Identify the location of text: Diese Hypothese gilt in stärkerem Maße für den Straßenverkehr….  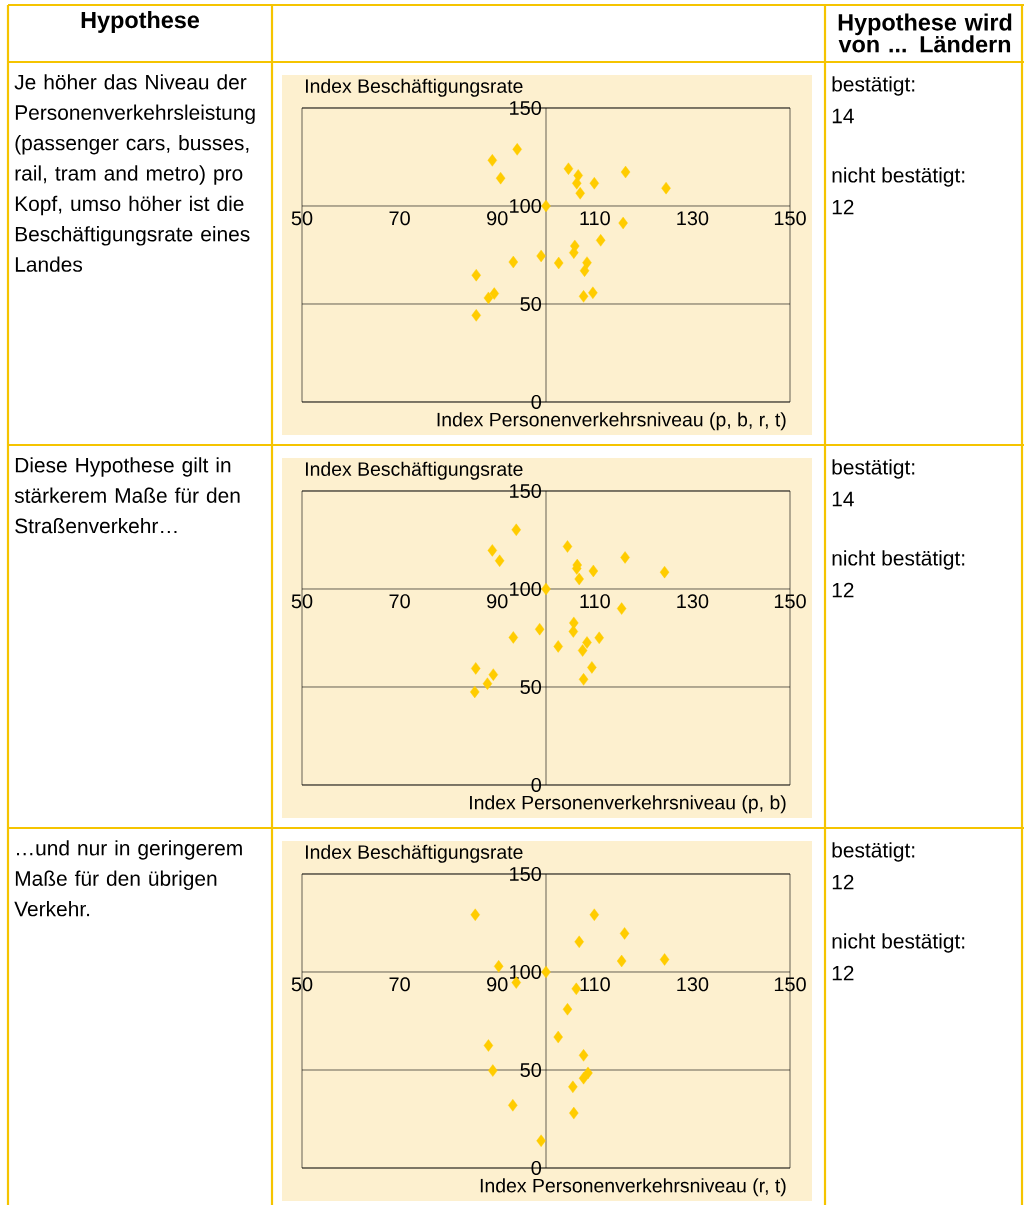
(127, 495).